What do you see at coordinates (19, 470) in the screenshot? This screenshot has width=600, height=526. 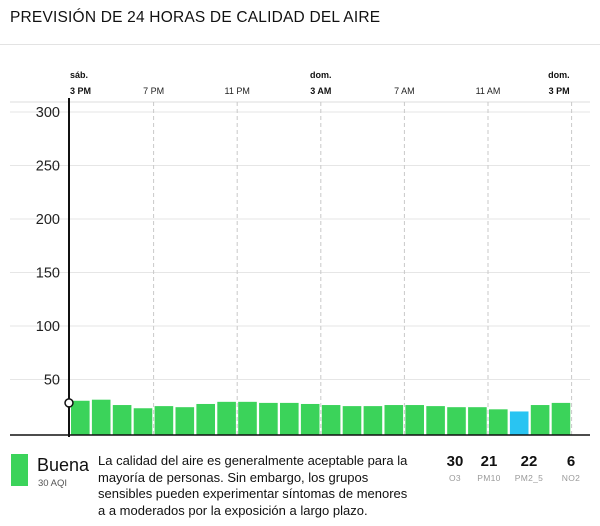 I see `status-color-swatch` at bounding box center [19, 470].